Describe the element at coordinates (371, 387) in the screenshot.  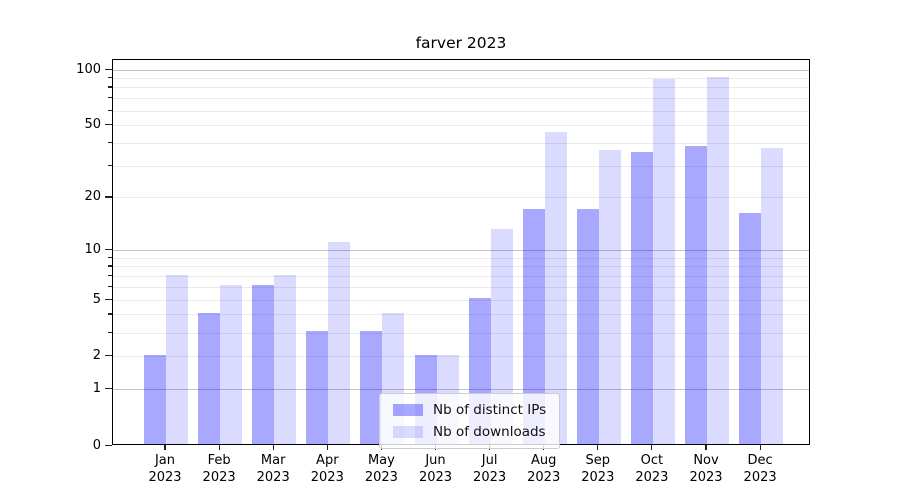
I see `bar-may-2023-distinct-ips` at that location.